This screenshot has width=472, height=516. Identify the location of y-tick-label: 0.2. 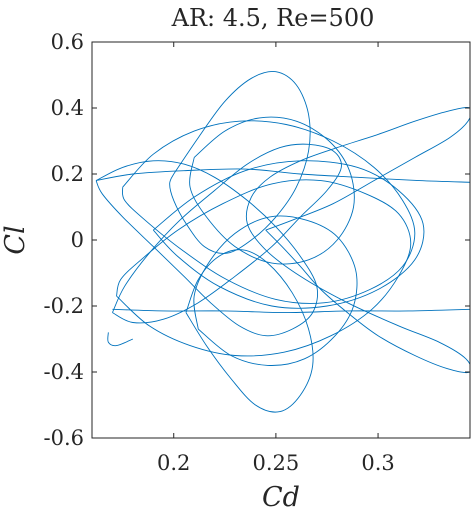
(67, 174).